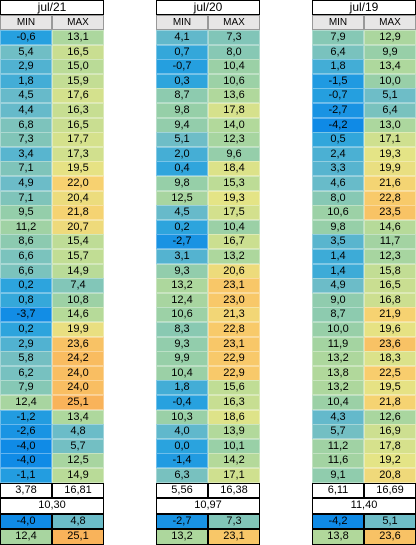 This screenshot has width=416, height=545. What do you see at coordinates (234, 417) in the screenshot?
I see `temperature-cell: 18,6` at bounding box center [234, 417].